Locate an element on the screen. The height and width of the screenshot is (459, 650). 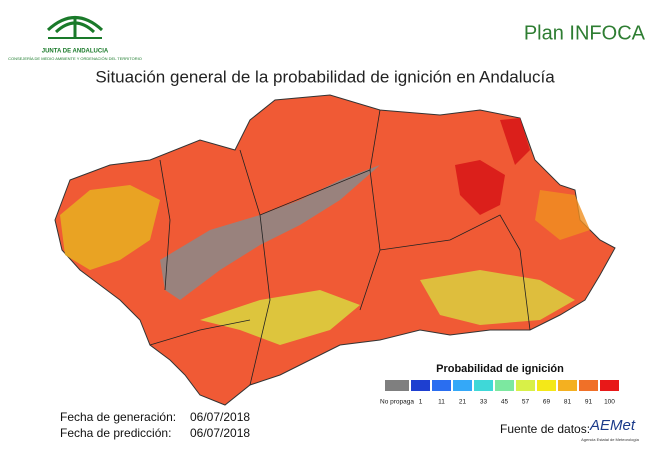
source-full: Agencia Estatal de Meteorología is located at coordinates (610, 439).